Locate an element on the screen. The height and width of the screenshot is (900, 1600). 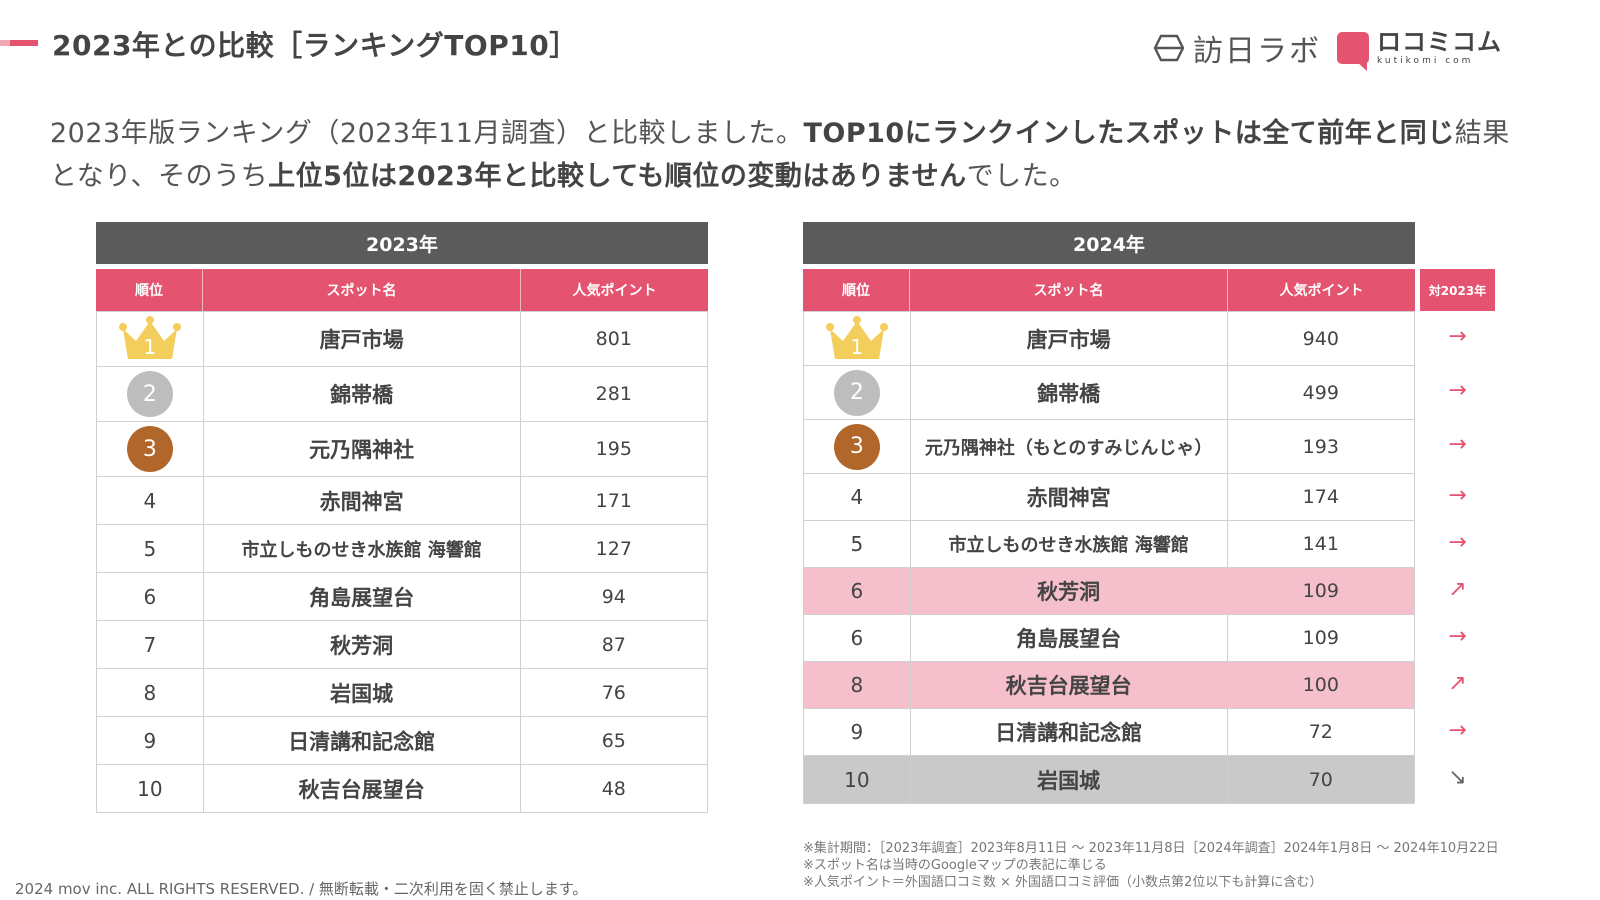
logo-kutikomi: ロコミコム kutikomi com is located at coordinates (1419, 49).